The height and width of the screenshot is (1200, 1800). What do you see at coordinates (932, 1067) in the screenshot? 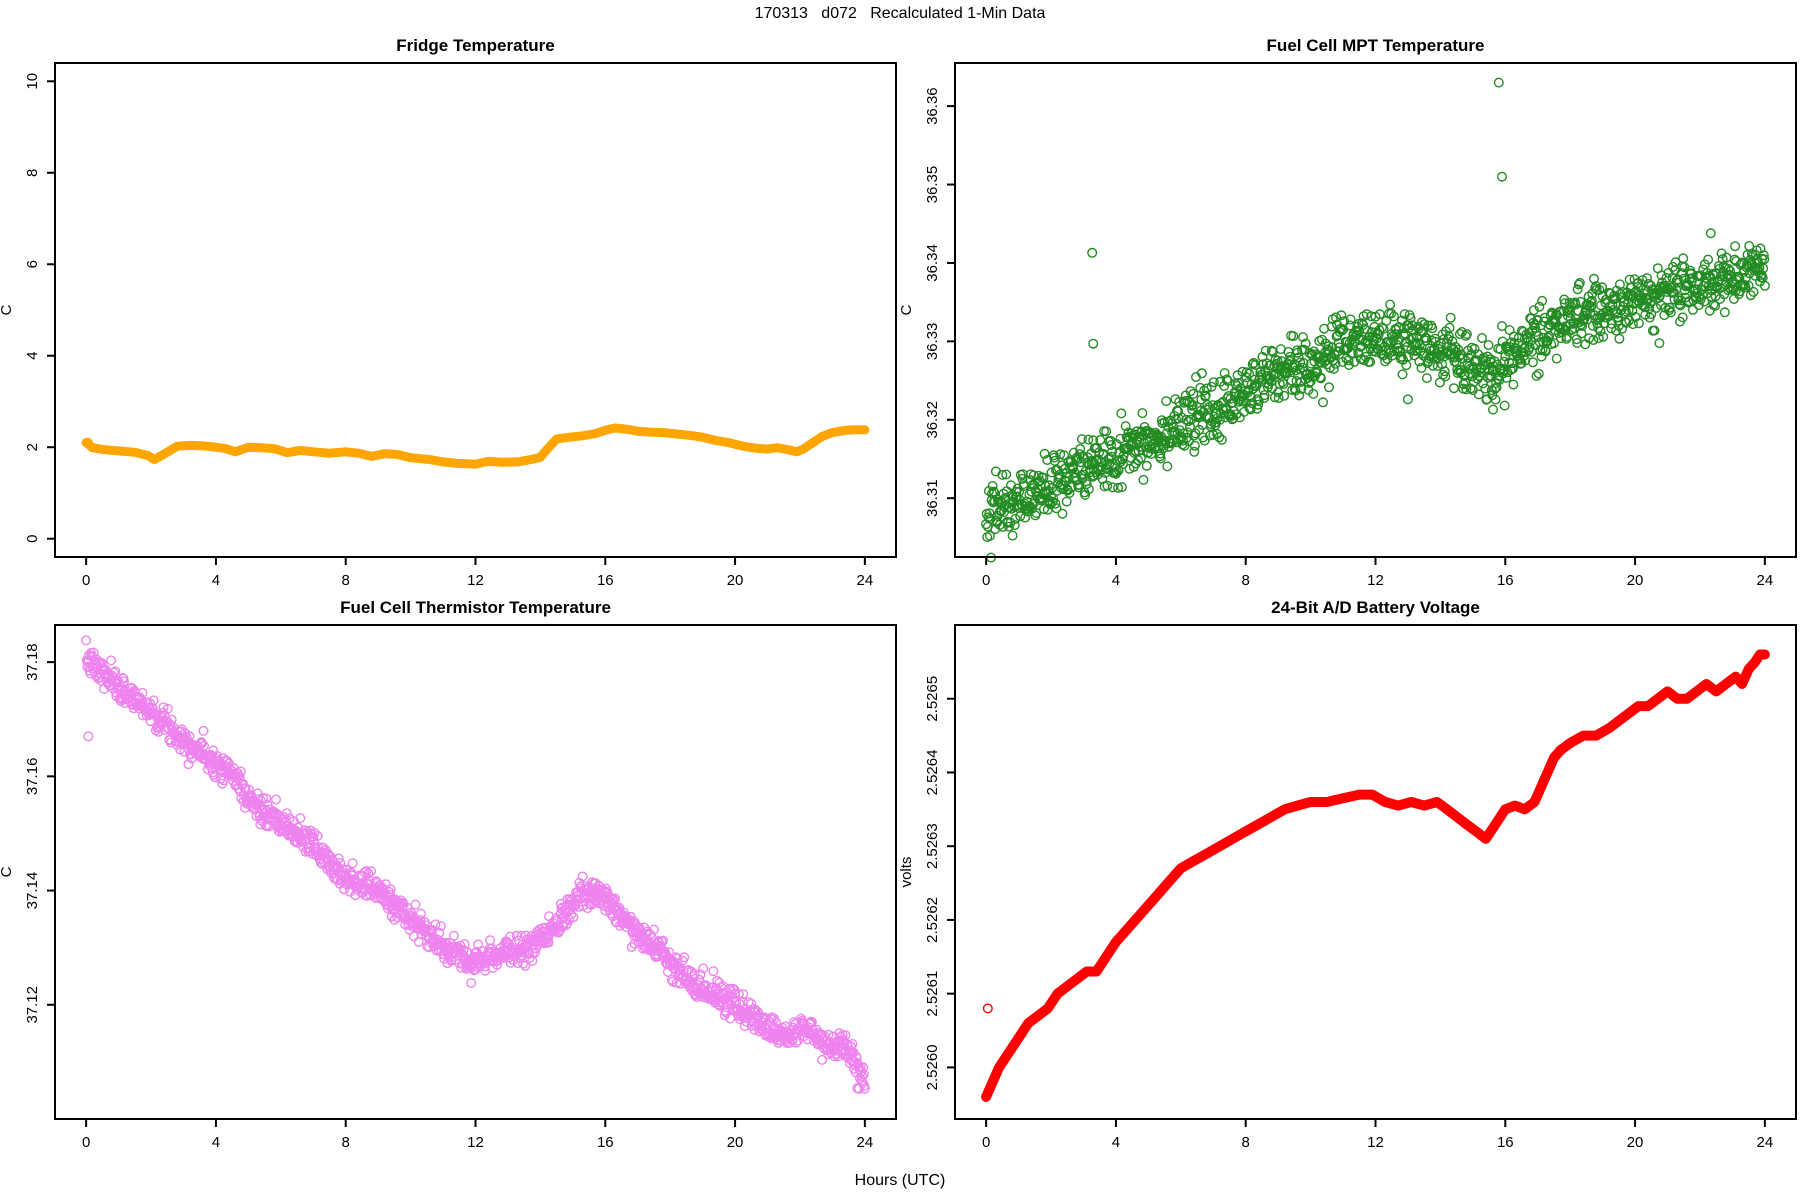
I see `y-tick-label: 2.5260` at bounding box center [932, 1067].